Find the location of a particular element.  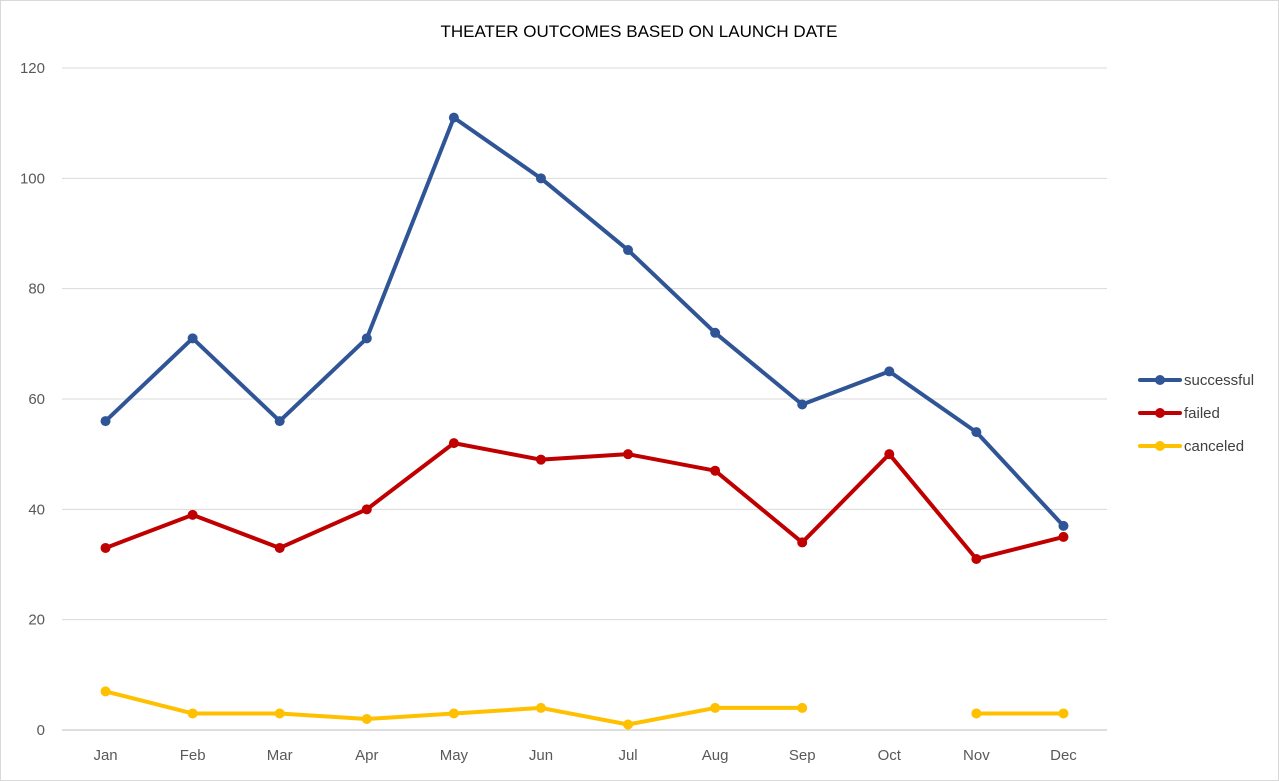

series-canceled is located at coordinates (584, 708).